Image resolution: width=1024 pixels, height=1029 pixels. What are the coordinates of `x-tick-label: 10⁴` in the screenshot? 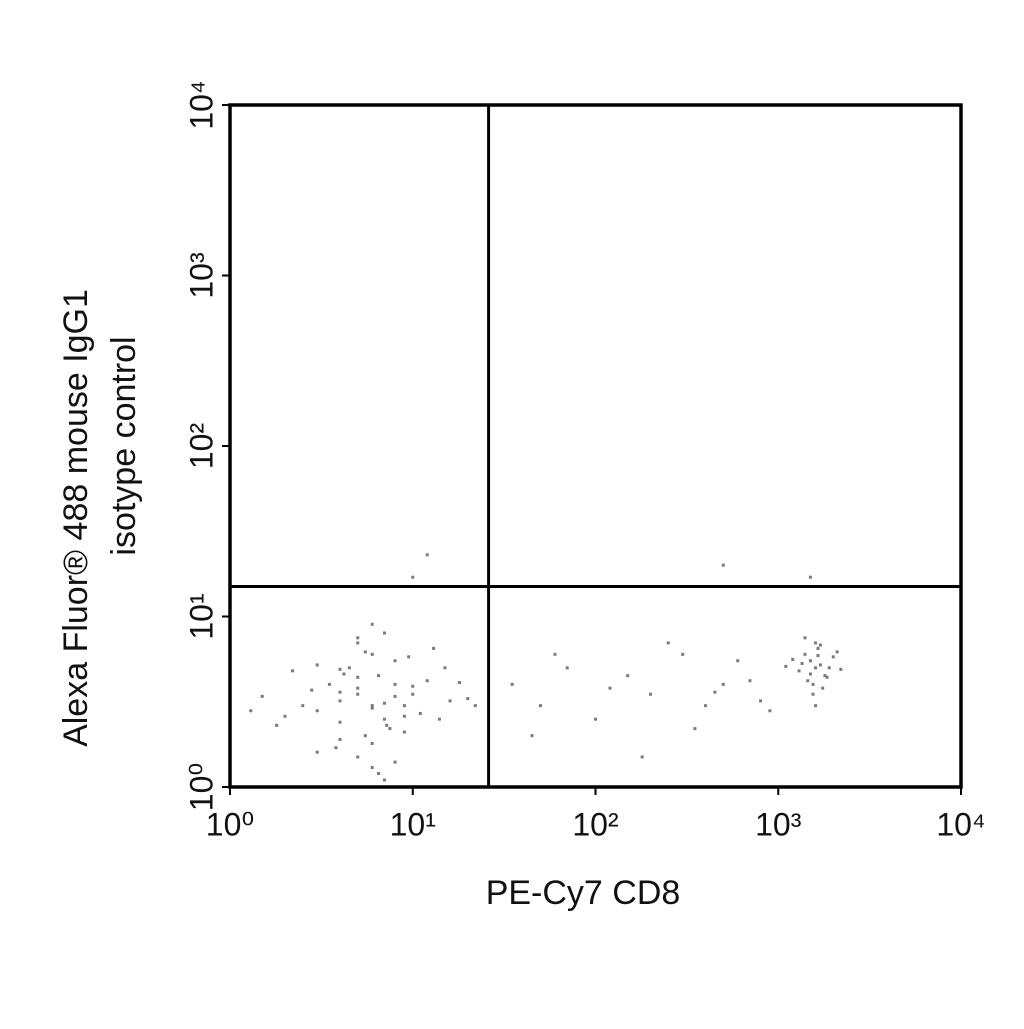 It's located at (960, 824).